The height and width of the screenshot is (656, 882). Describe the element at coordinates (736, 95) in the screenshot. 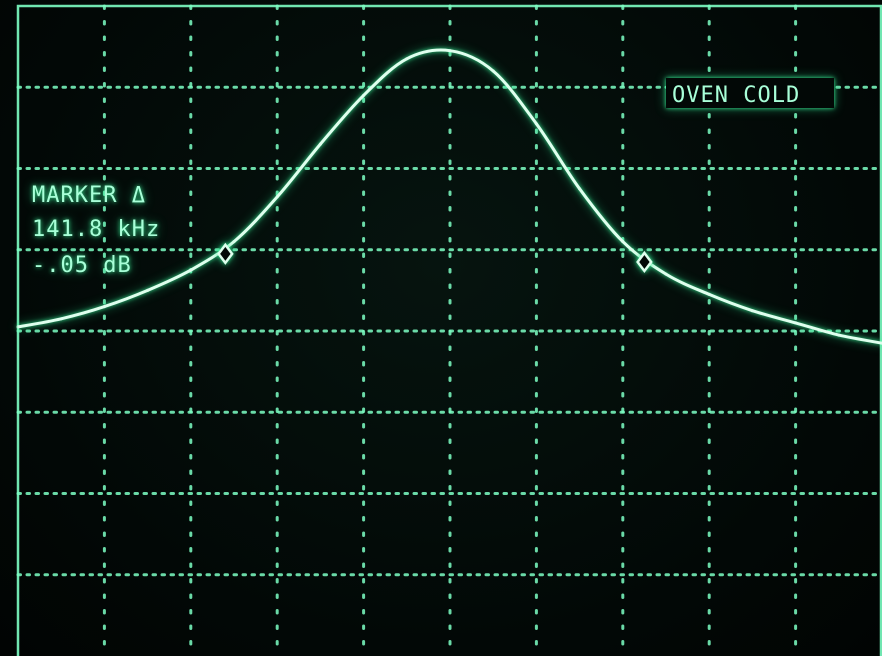

I see `oven-status-label: OVEN COLD` at that location.